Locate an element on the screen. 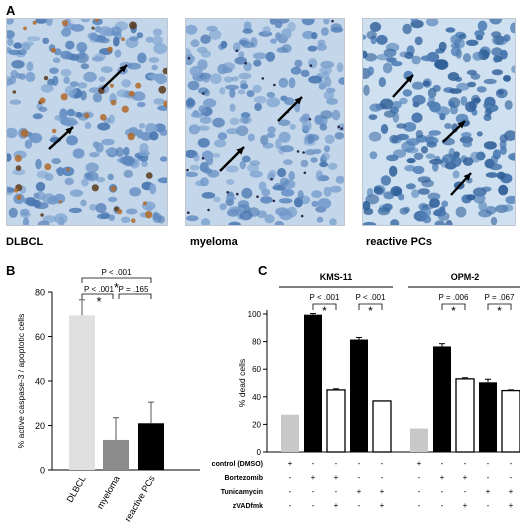 The image size is (520, 524). micrograph-dlbcl is located at coordinates (87, 122).